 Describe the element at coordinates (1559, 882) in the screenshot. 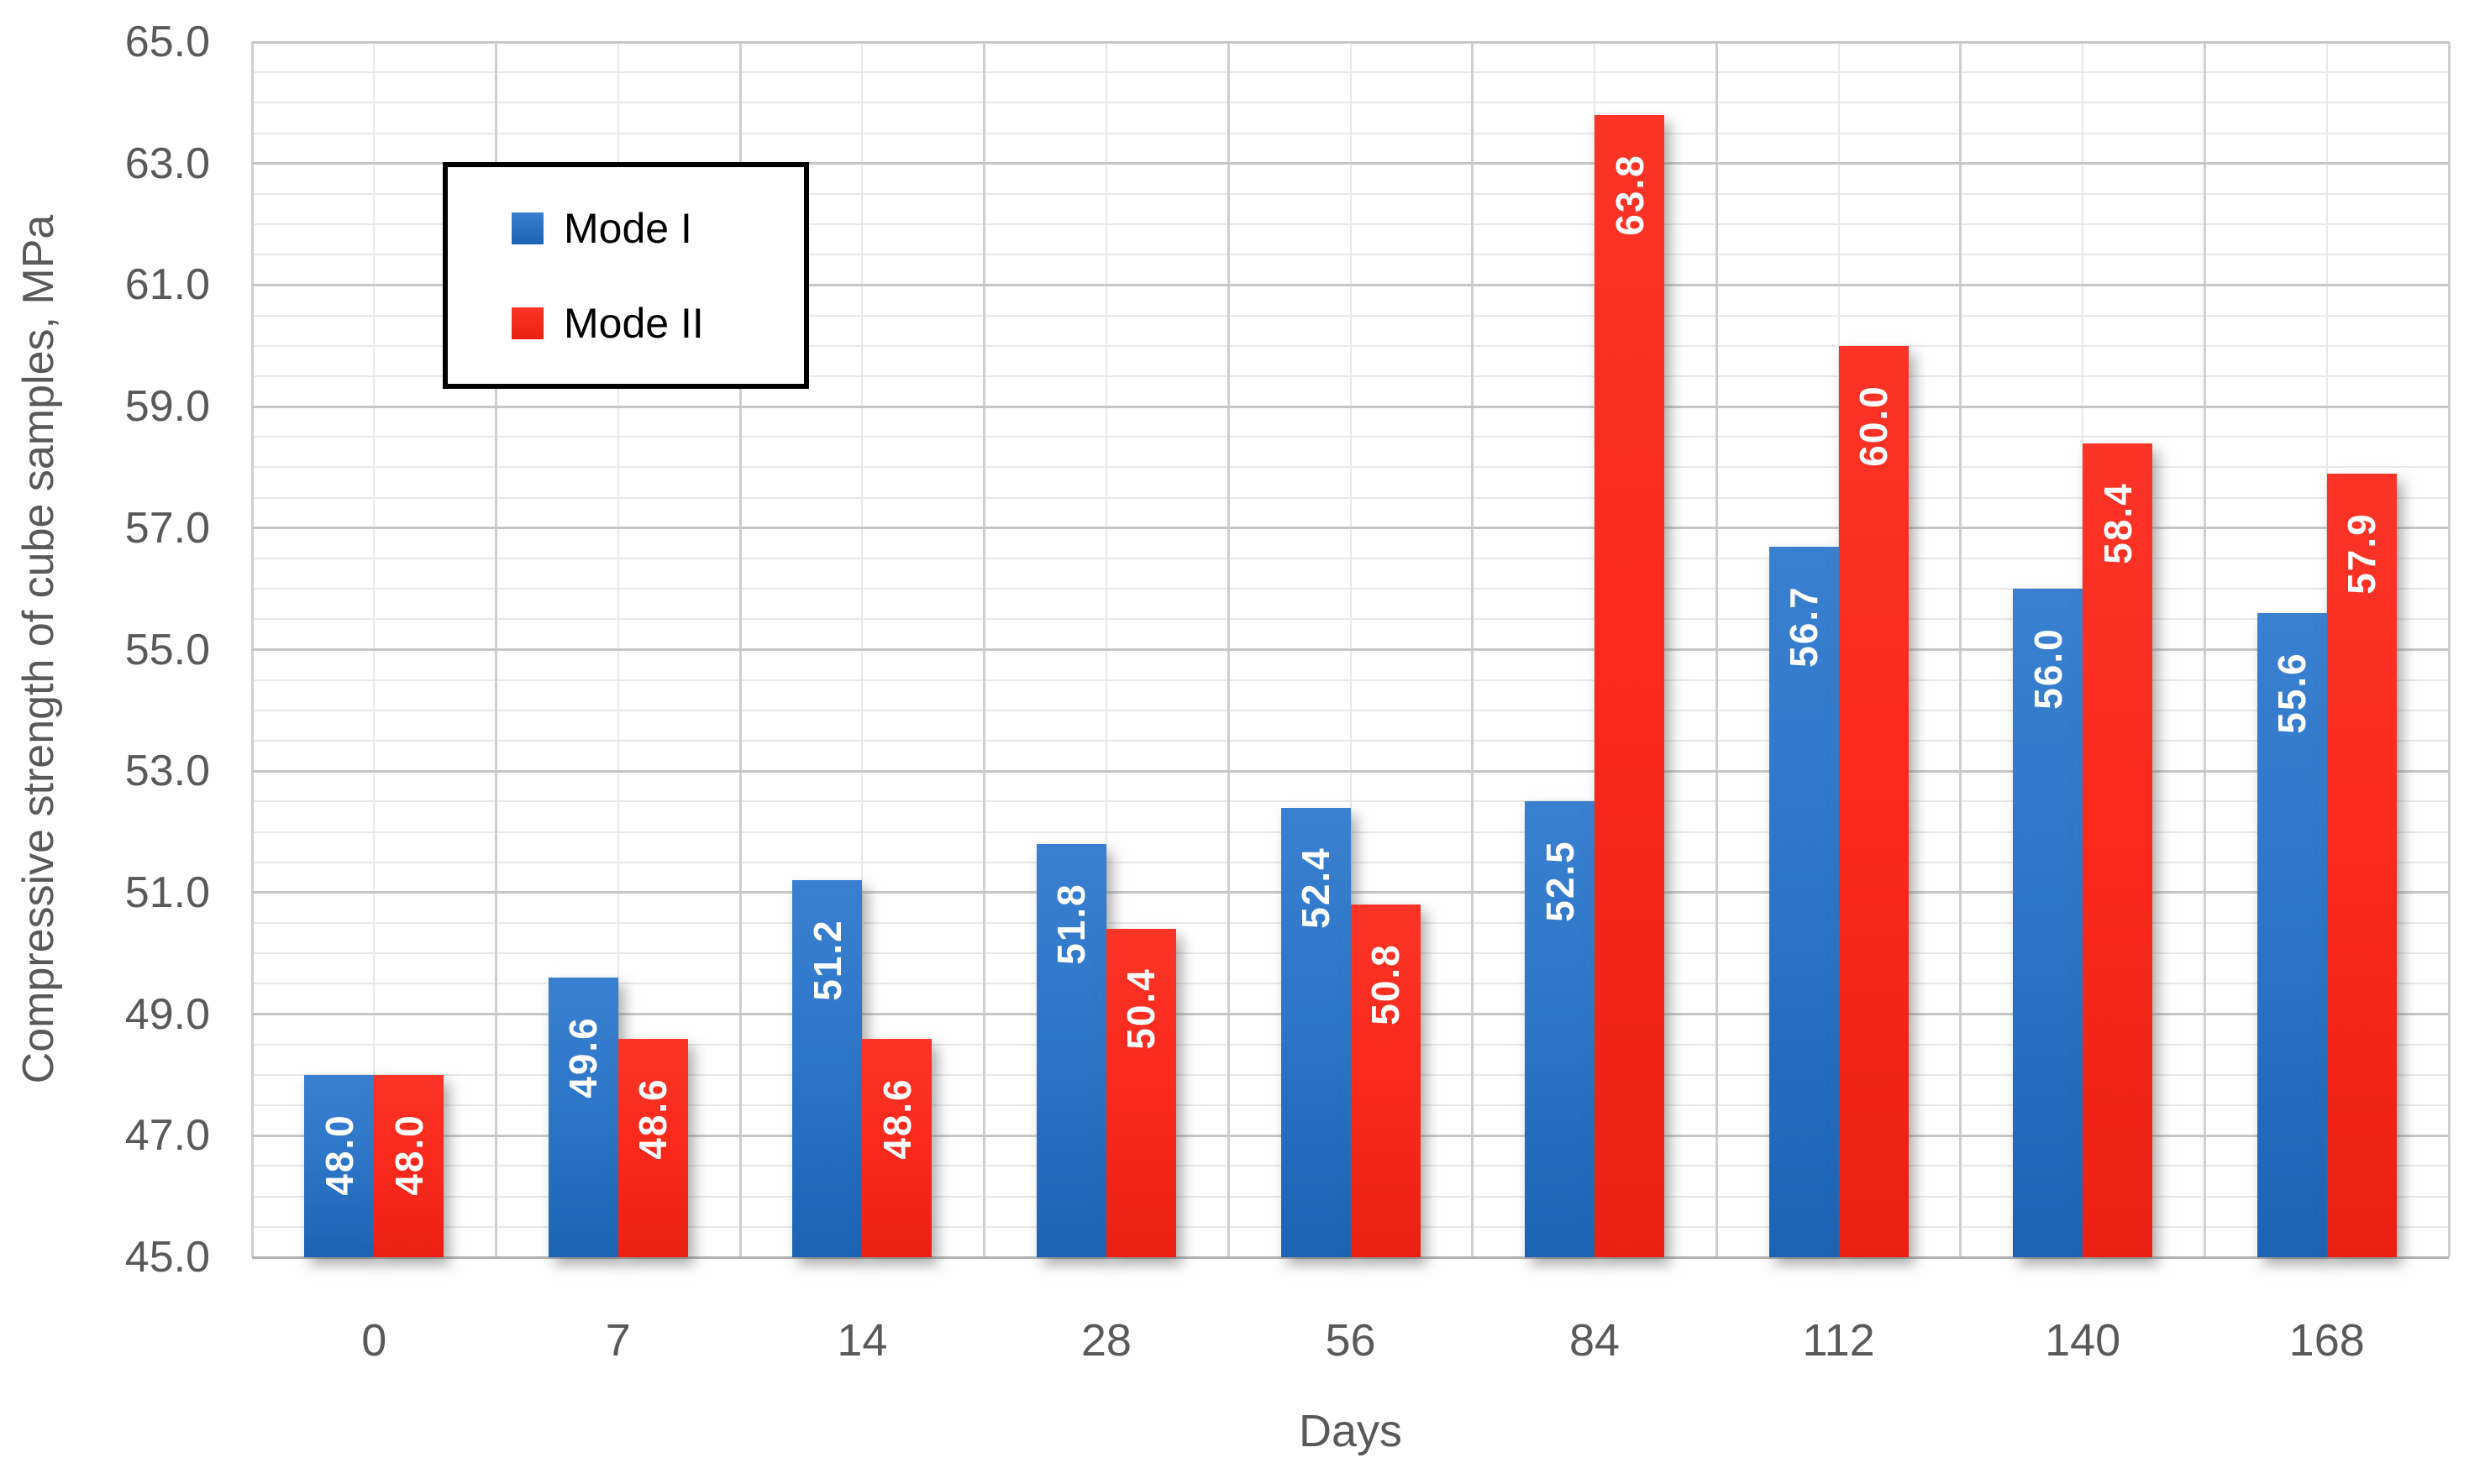

I see `bar-data-label: 52.5` at that location.